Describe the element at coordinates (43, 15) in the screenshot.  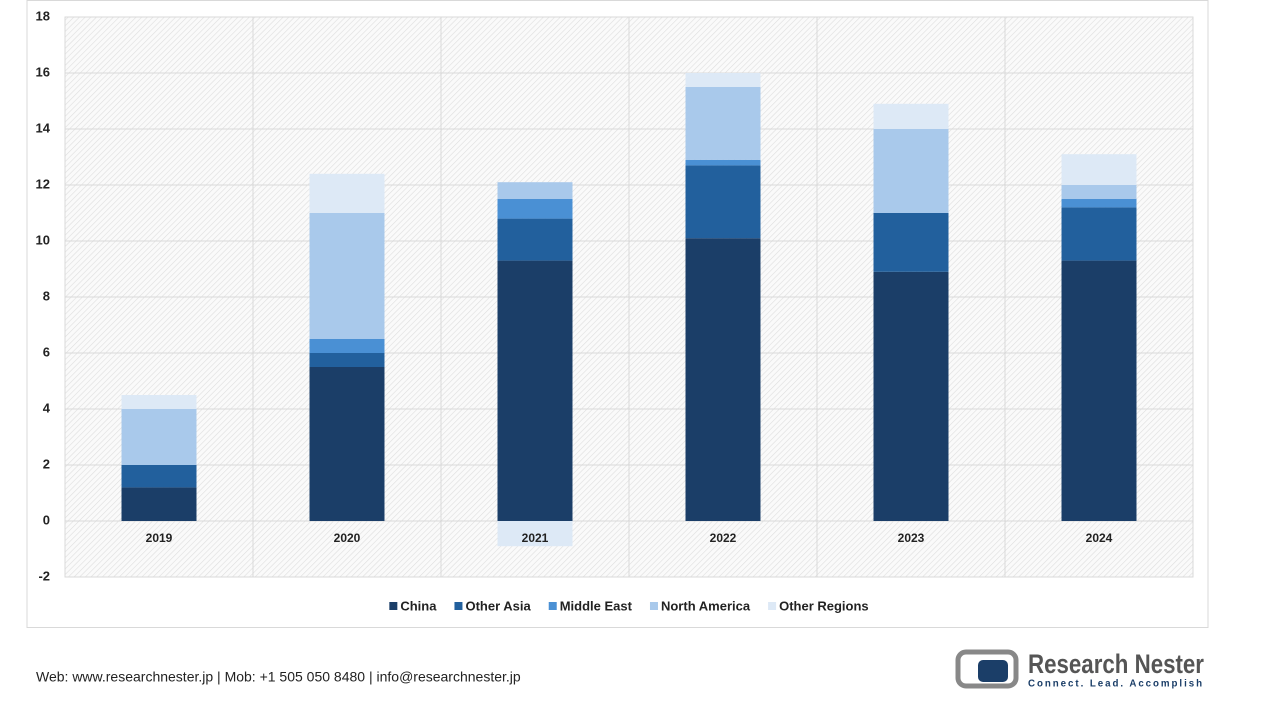
I see `y-tick-label: 18` at that location.